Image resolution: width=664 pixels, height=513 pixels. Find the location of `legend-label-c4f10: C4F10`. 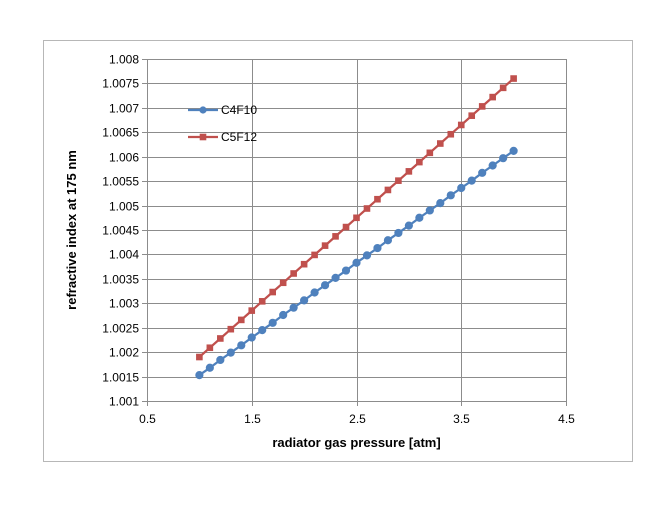

legend-label-c4f10: C4F10 is located at coordinates (239, 110).